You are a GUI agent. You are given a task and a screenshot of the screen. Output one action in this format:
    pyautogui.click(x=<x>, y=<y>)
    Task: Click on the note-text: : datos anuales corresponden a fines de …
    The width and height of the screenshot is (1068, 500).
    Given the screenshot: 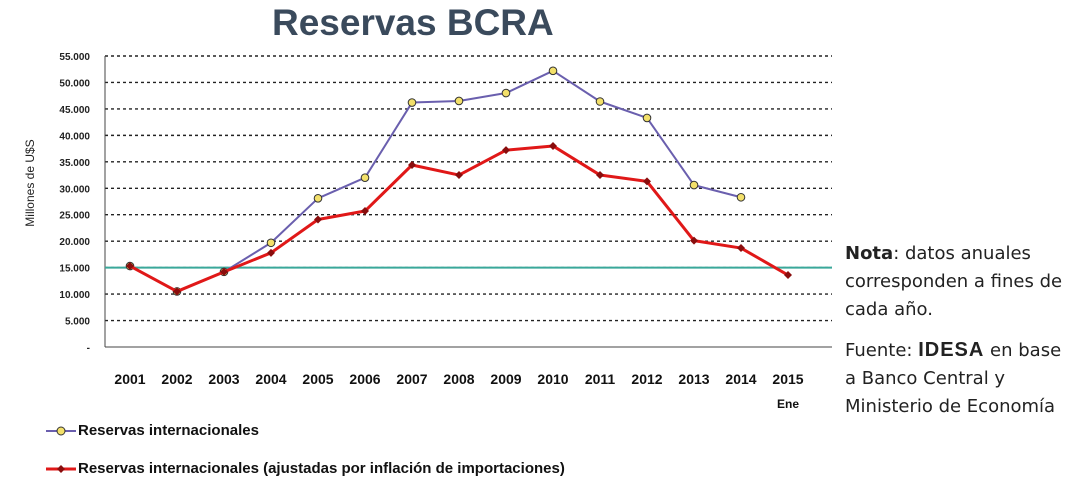 What is the action you would take?
    pyautogui.click(x=954, y=281)
    